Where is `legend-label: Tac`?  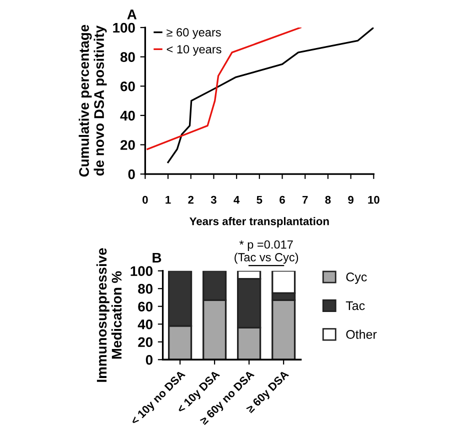
legend-label: Tac is located at coordinates (355, 305).